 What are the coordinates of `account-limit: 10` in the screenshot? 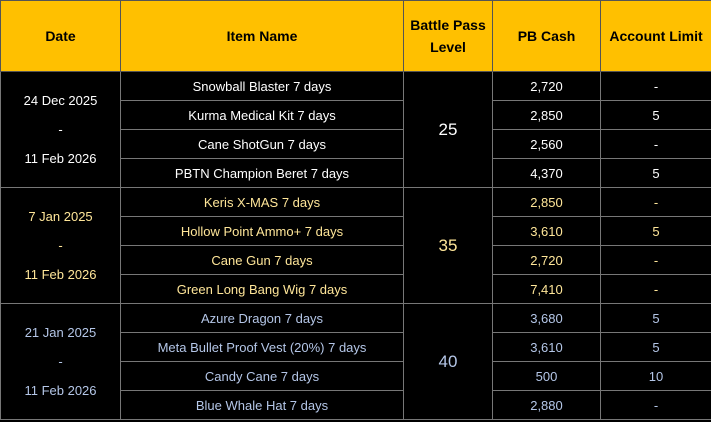 It's located at (655, 376).